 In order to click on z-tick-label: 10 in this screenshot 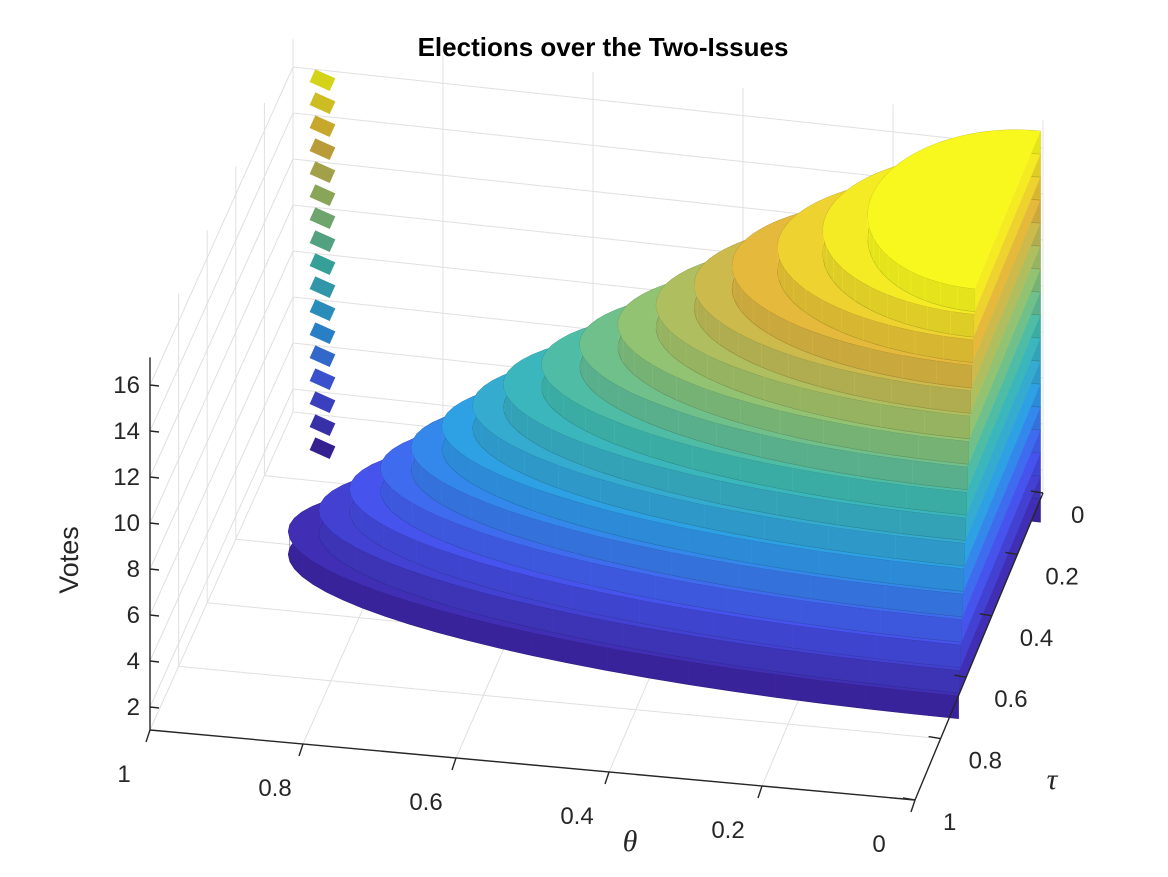, I will do `click(126, 523)`.